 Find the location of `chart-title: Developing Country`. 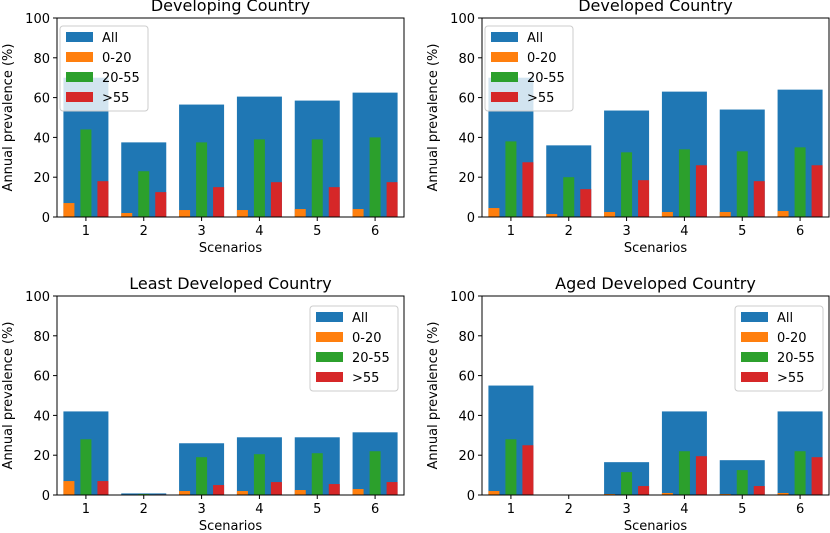

chart-title: Developing Country is located at coordinates (230, 7).